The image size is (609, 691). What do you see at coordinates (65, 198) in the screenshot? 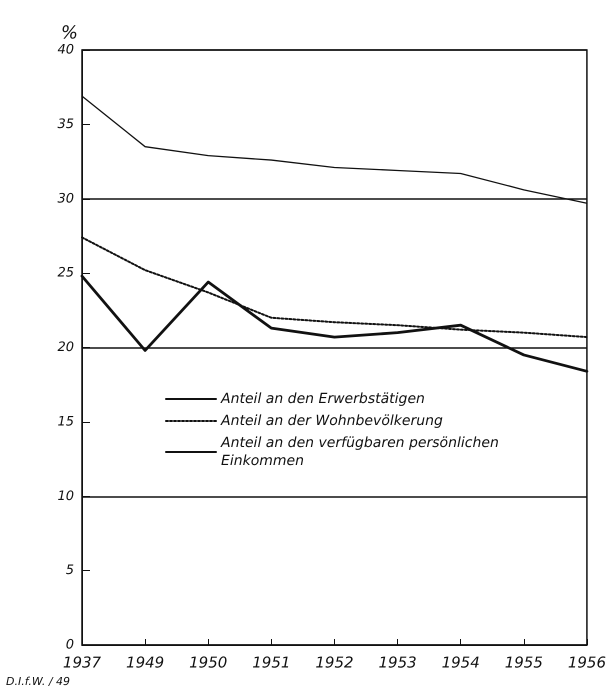
I see `y-tick-label: 30` at bounding box center [65, 198].